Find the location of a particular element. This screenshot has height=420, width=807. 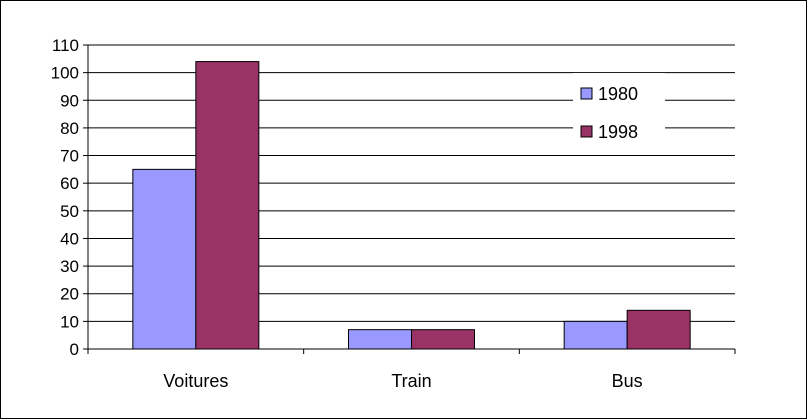

y-tick-label: 60 is located at coordinates (69, 183).